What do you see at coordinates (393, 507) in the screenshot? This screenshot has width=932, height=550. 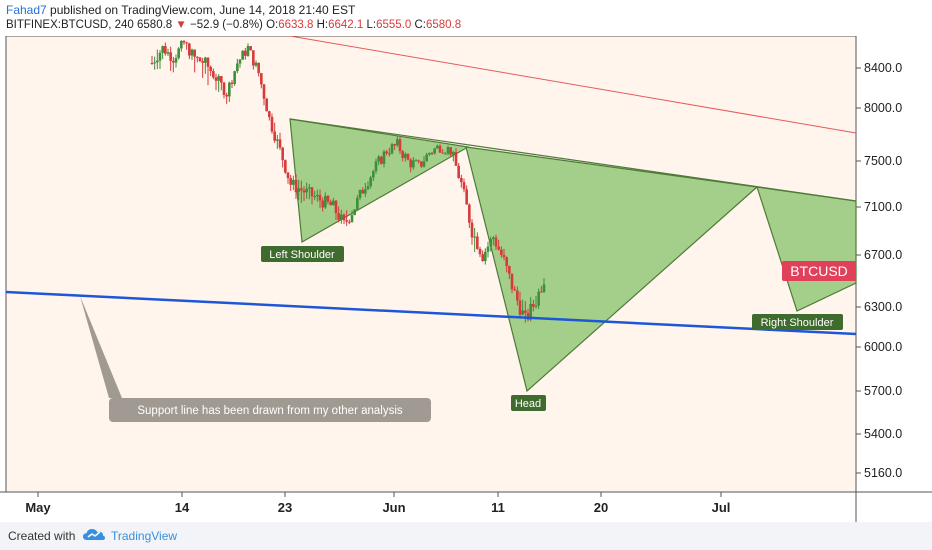 I see `x-tick-label: Jun` at bounding box center [393, 507].